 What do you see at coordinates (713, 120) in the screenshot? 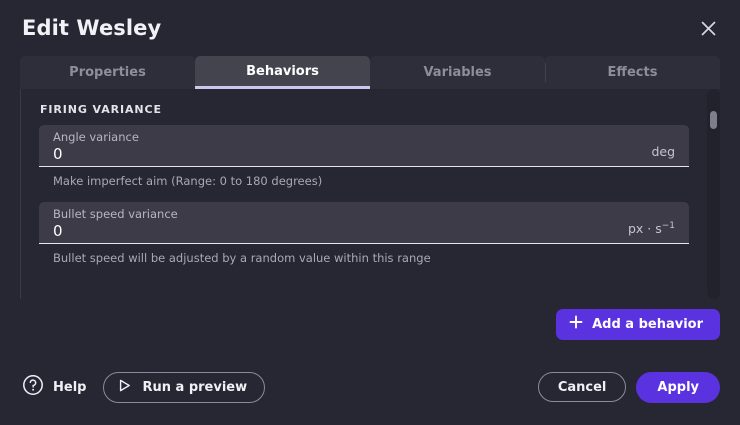
I see `scrollbar-thumb` at bounding box center [713, 120].